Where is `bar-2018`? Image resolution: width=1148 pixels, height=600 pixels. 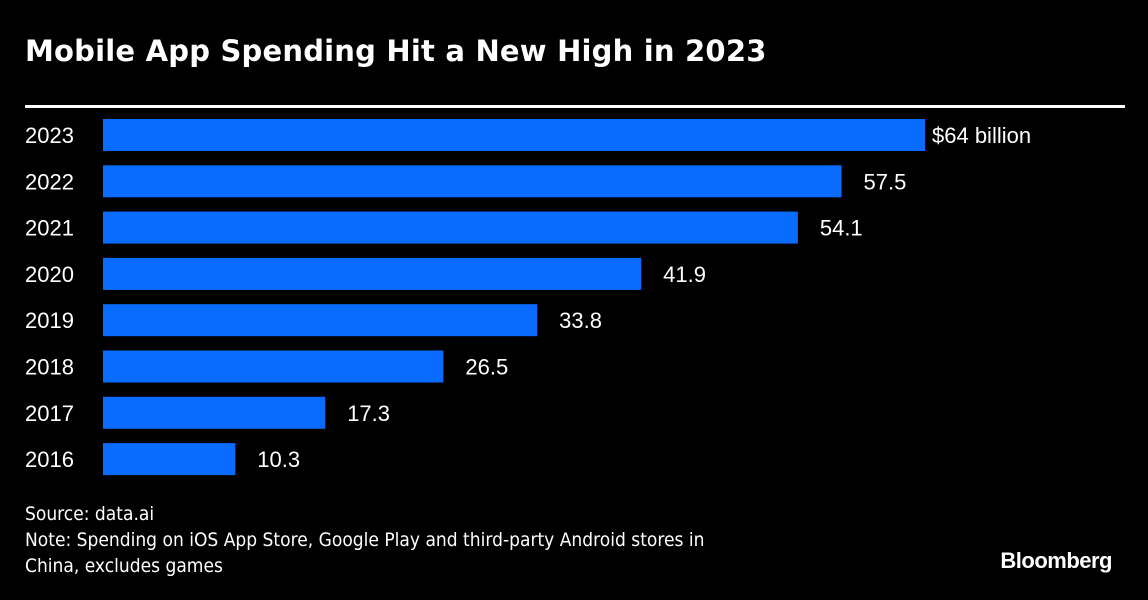 bar-2018 is located at coordinates (273, 366).